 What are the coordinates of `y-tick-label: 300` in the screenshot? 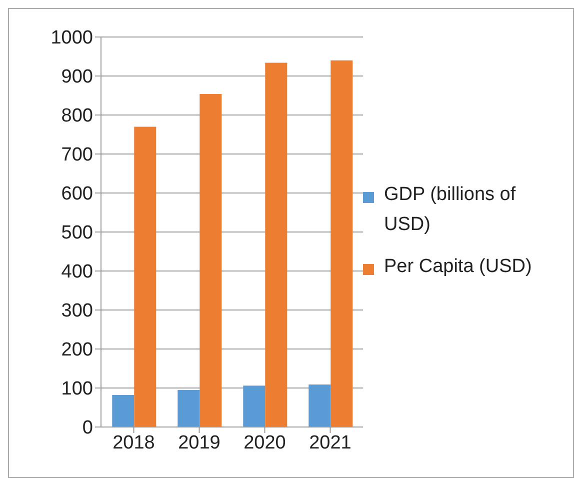 It's located at (77, 311).